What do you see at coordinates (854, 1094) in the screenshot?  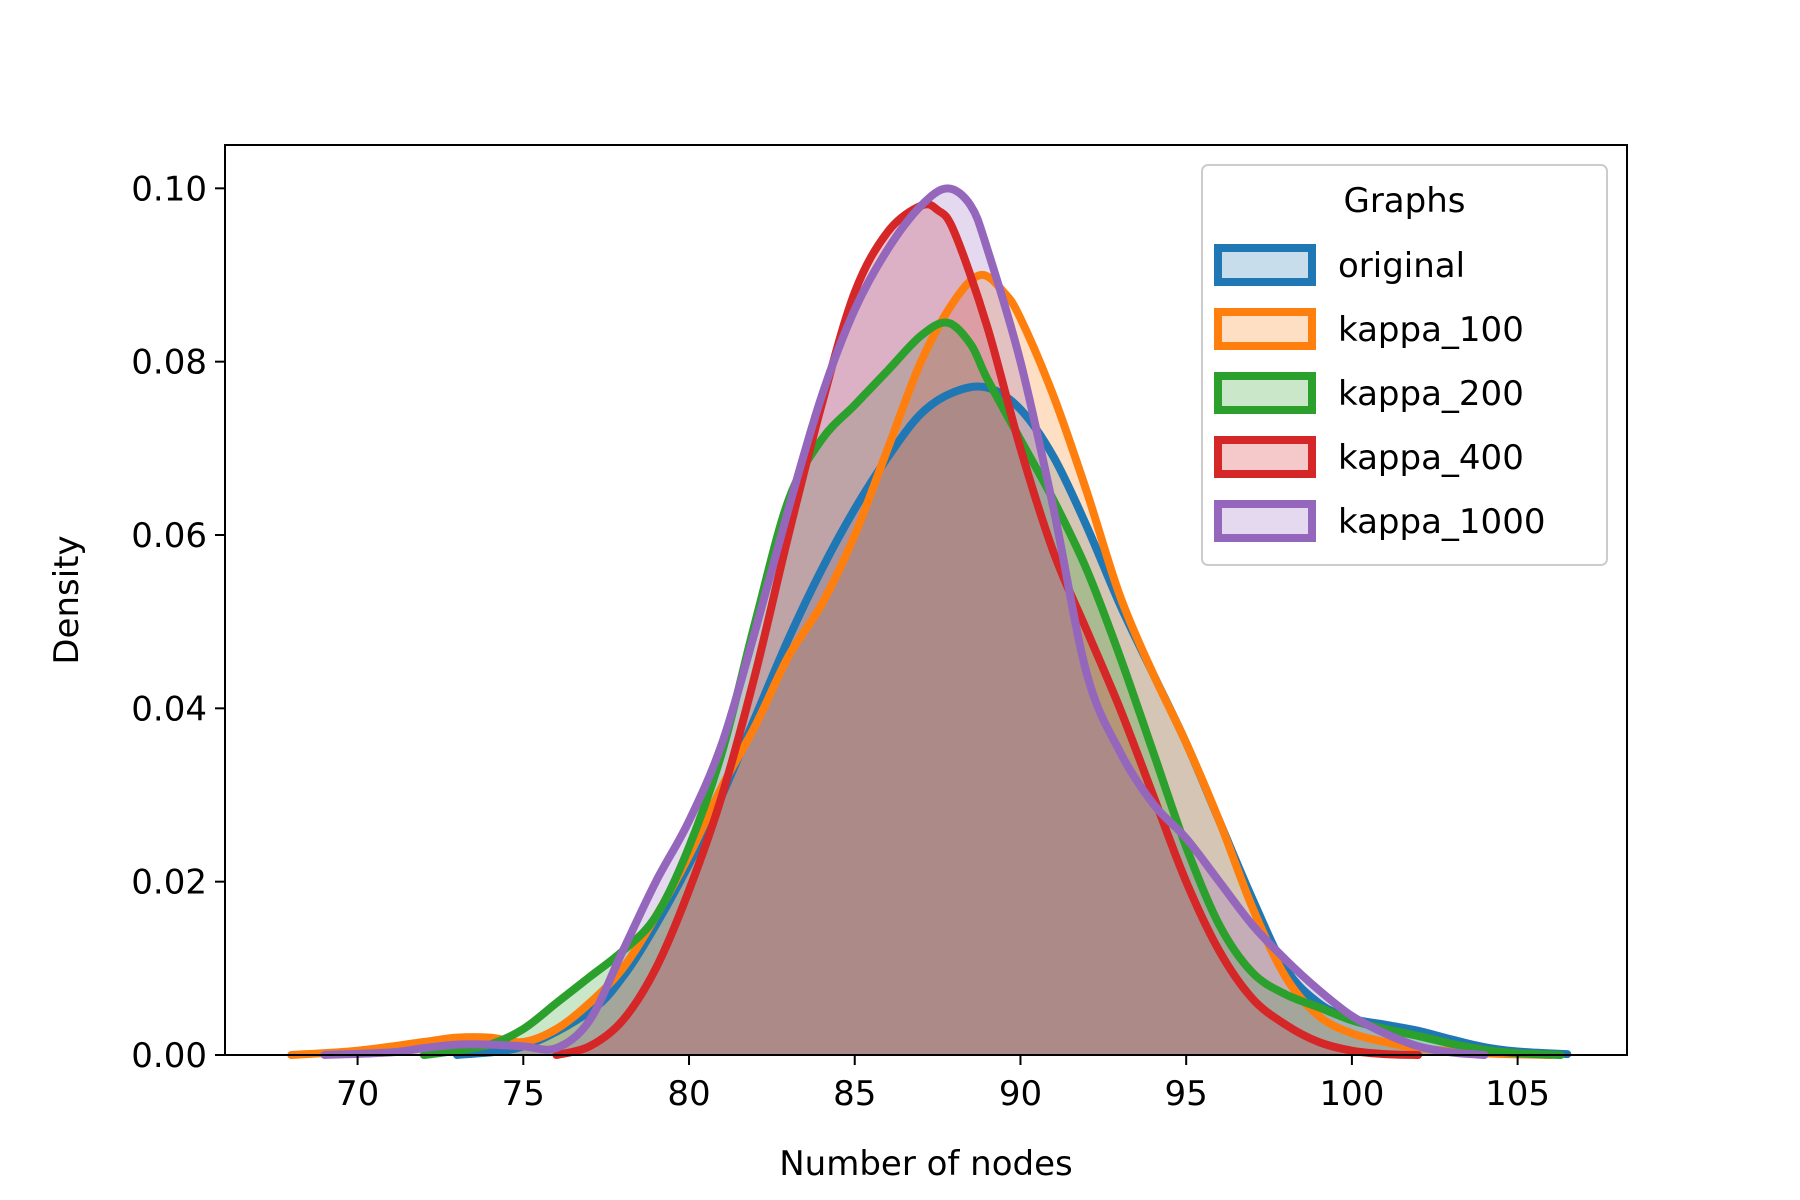 I see `x-tick-label: 85` at bounding box center [854, 1094].